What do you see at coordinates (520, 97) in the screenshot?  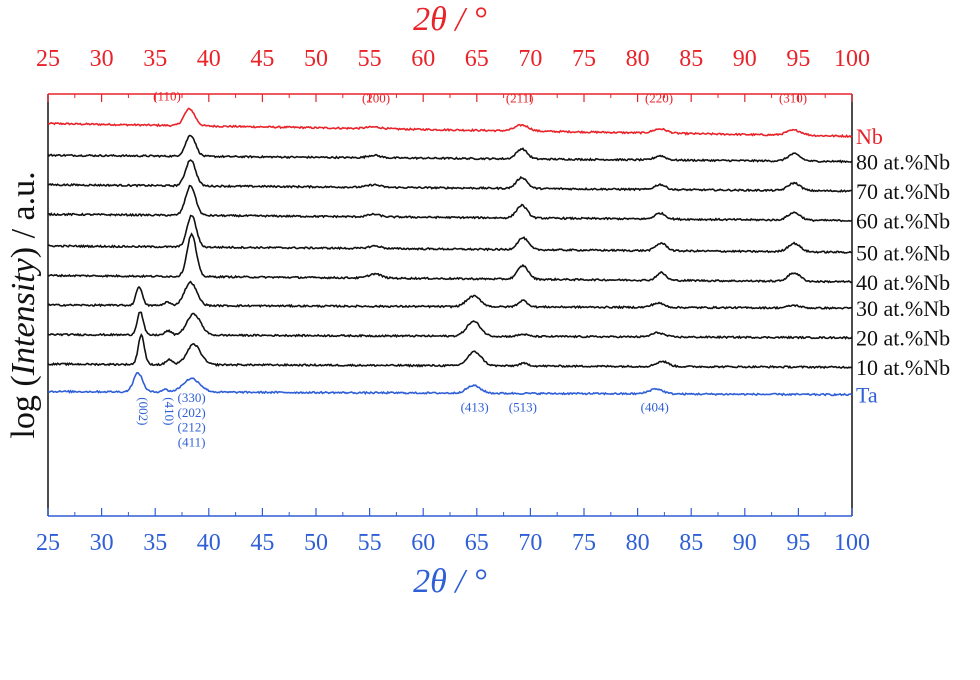 I see `peak-annotation: (211)` at bounding box center [520, 97].